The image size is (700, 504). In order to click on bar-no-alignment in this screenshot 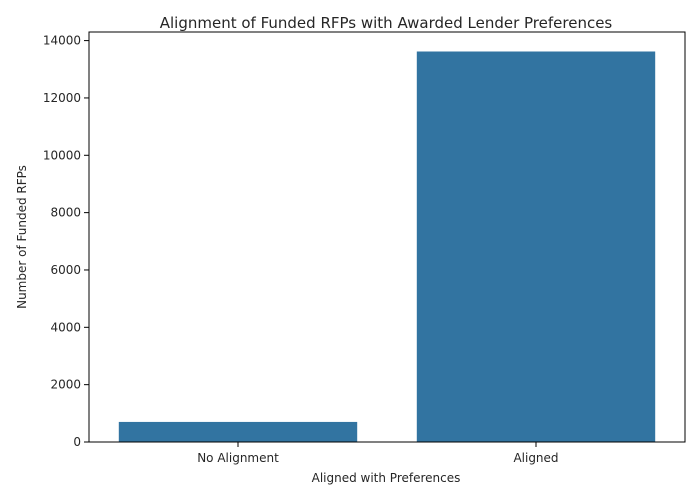, I will do `click(238, 431)`.